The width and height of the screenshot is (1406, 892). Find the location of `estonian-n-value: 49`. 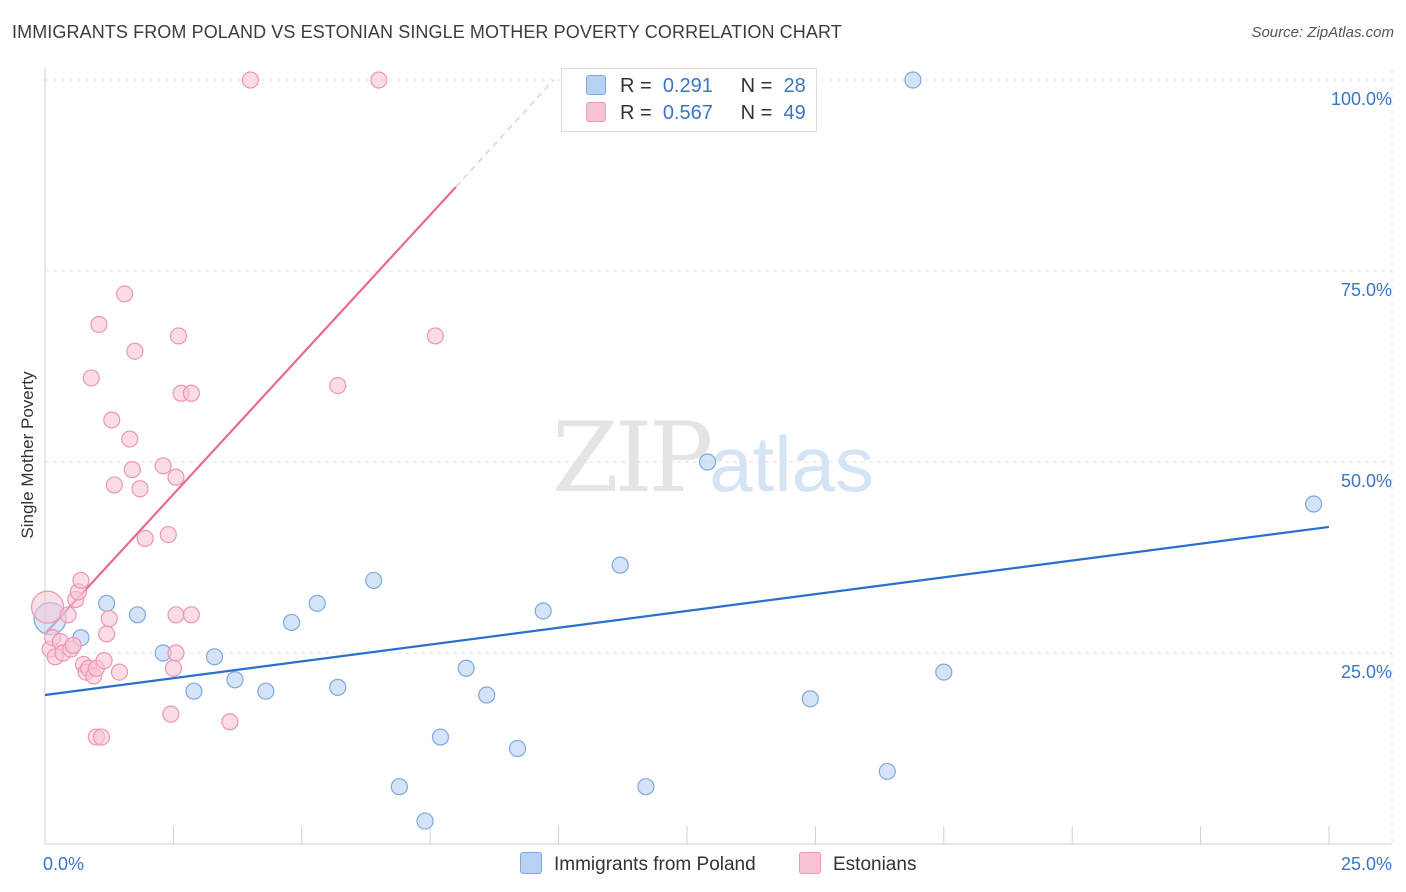

estonian-n-value: 49 is located at coordinates (794, 113).